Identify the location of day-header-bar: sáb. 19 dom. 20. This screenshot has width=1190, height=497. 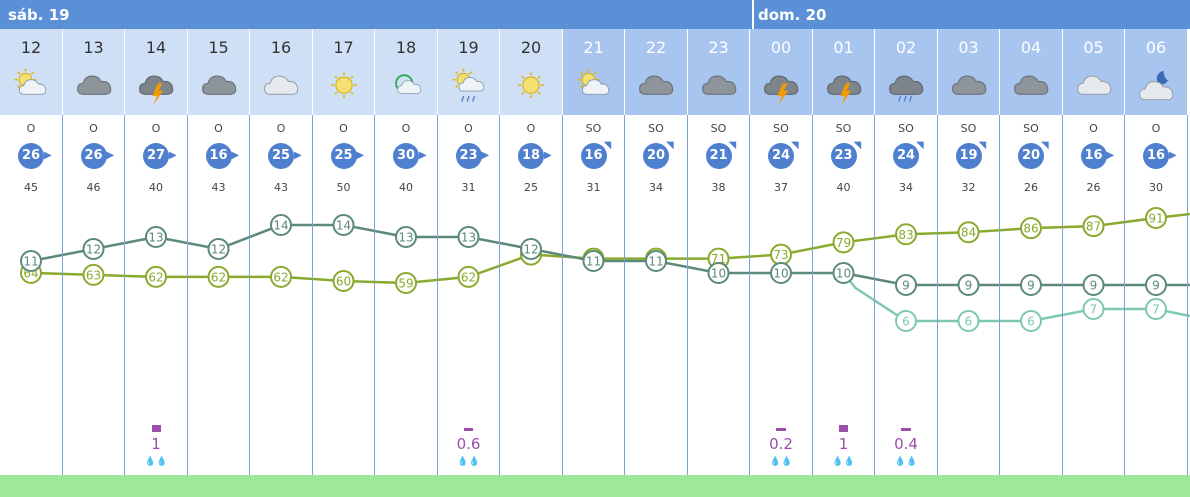
(595, 14).